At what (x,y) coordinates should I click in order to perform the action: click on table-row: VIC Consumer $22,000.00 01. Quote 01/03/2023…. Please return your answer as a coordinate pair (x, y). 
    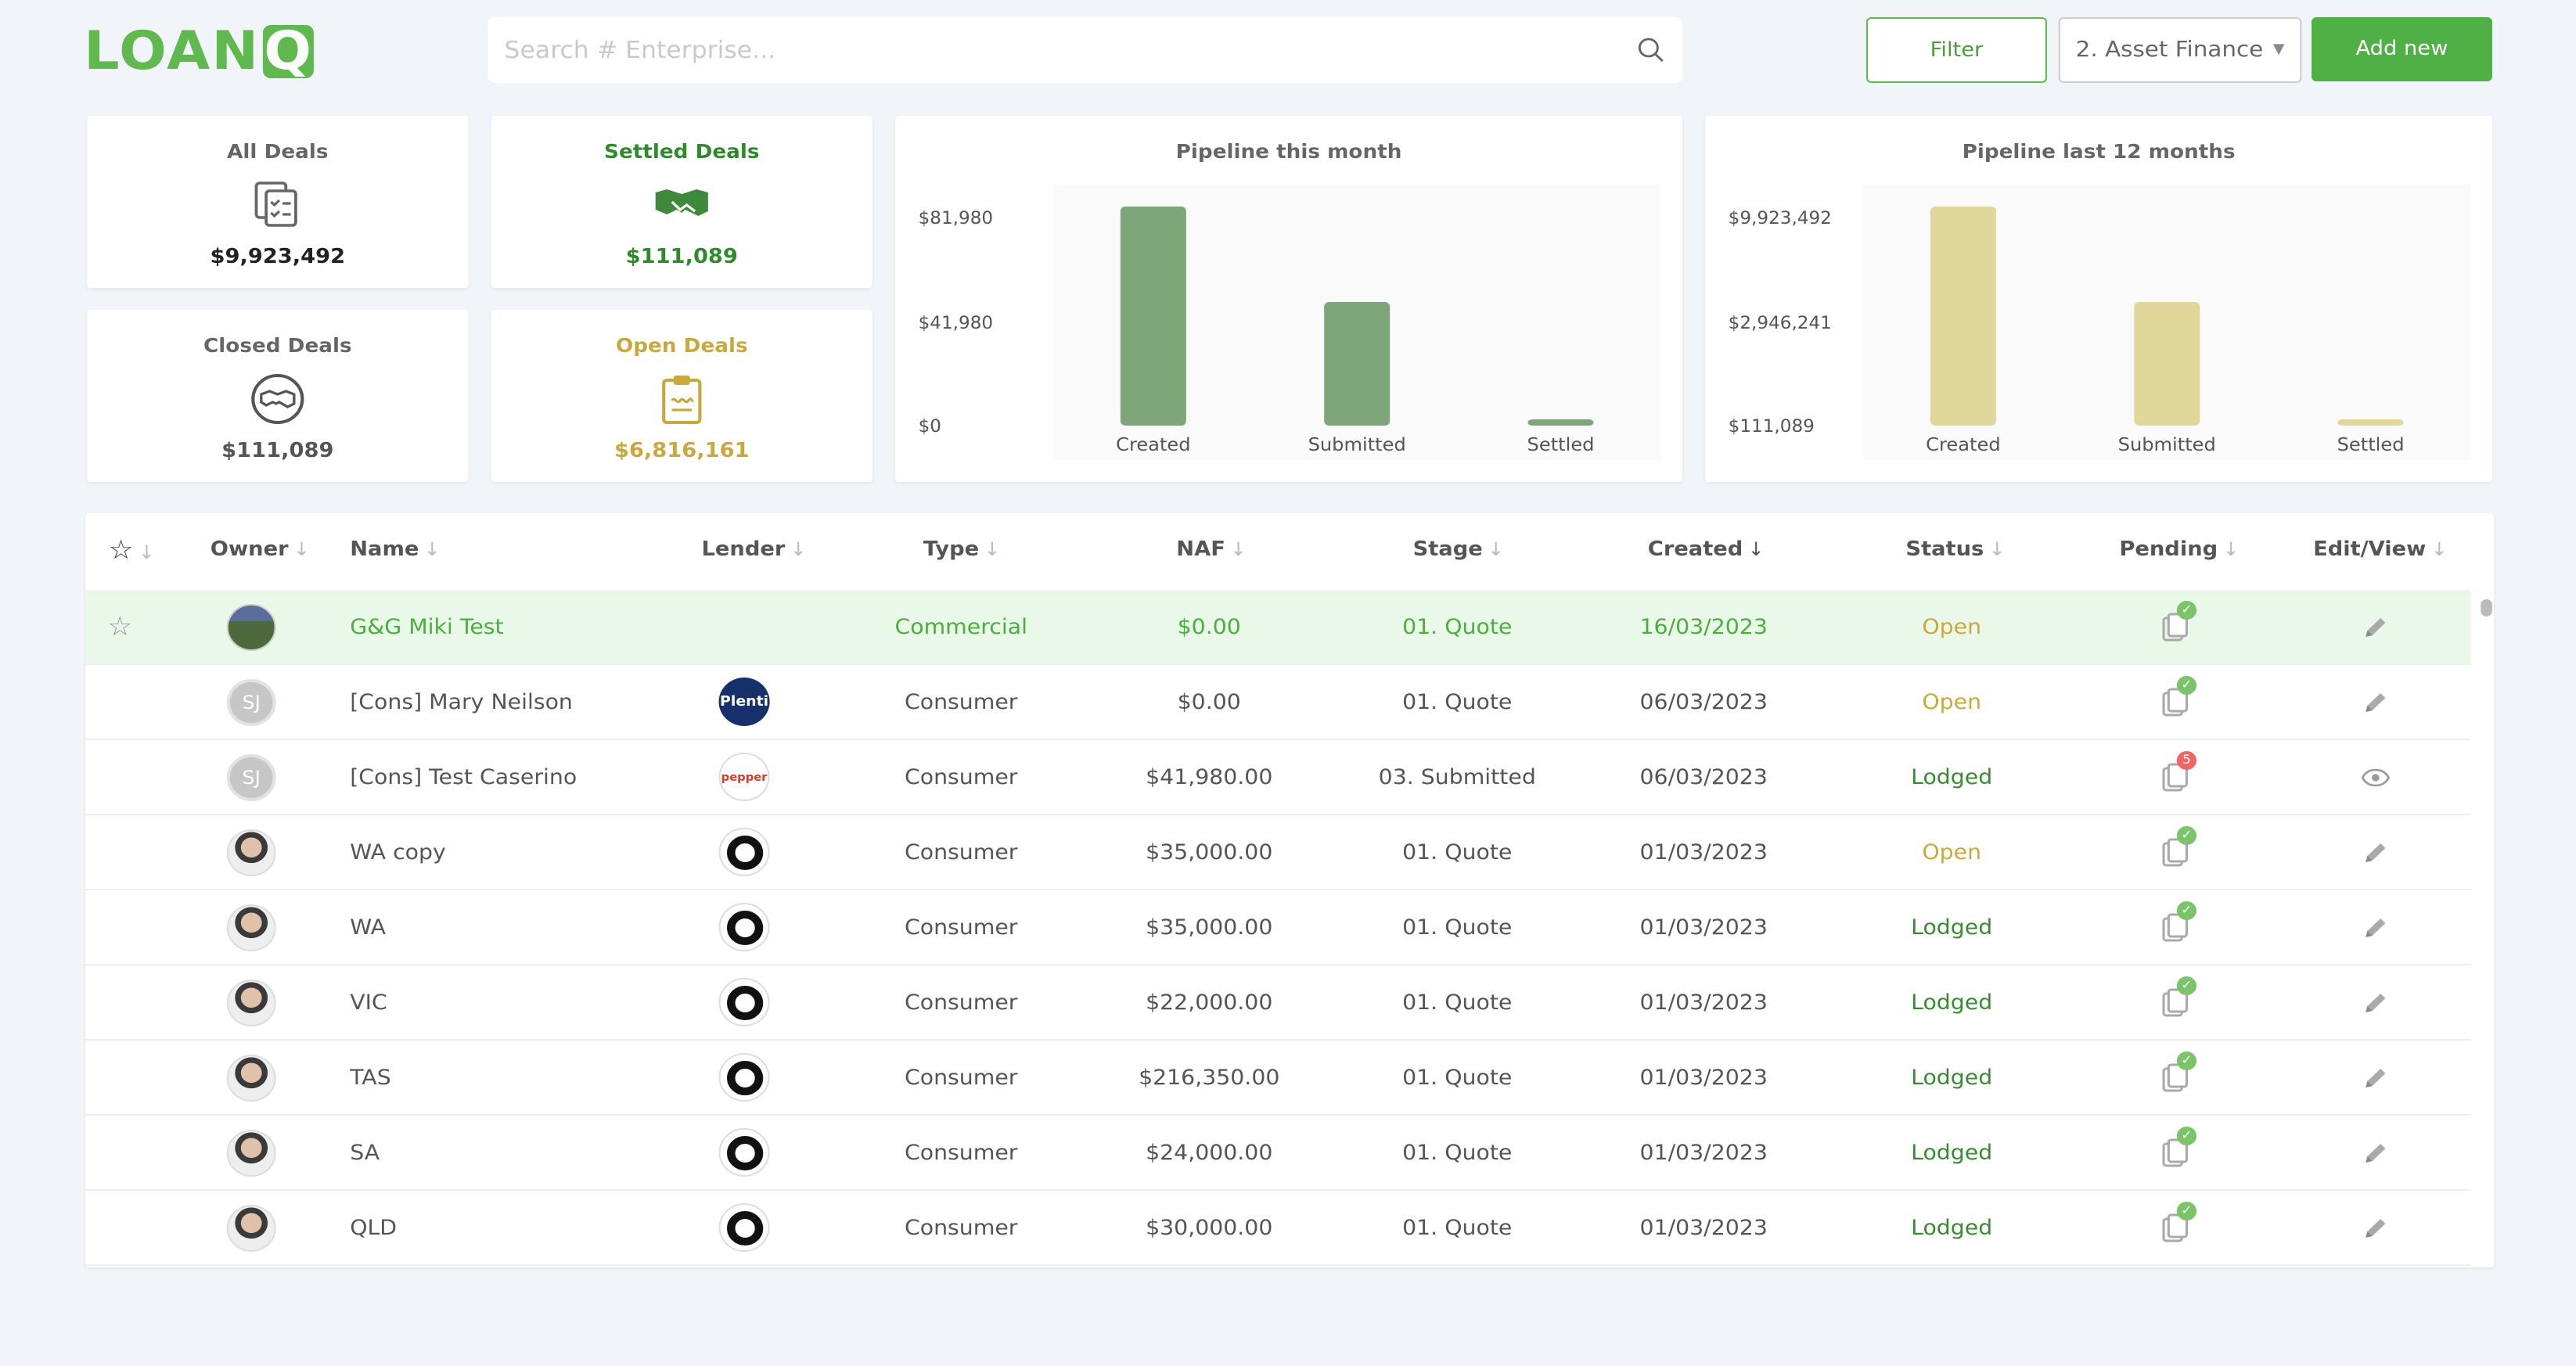
    Looking at the image, I should click on (1278, 1003).